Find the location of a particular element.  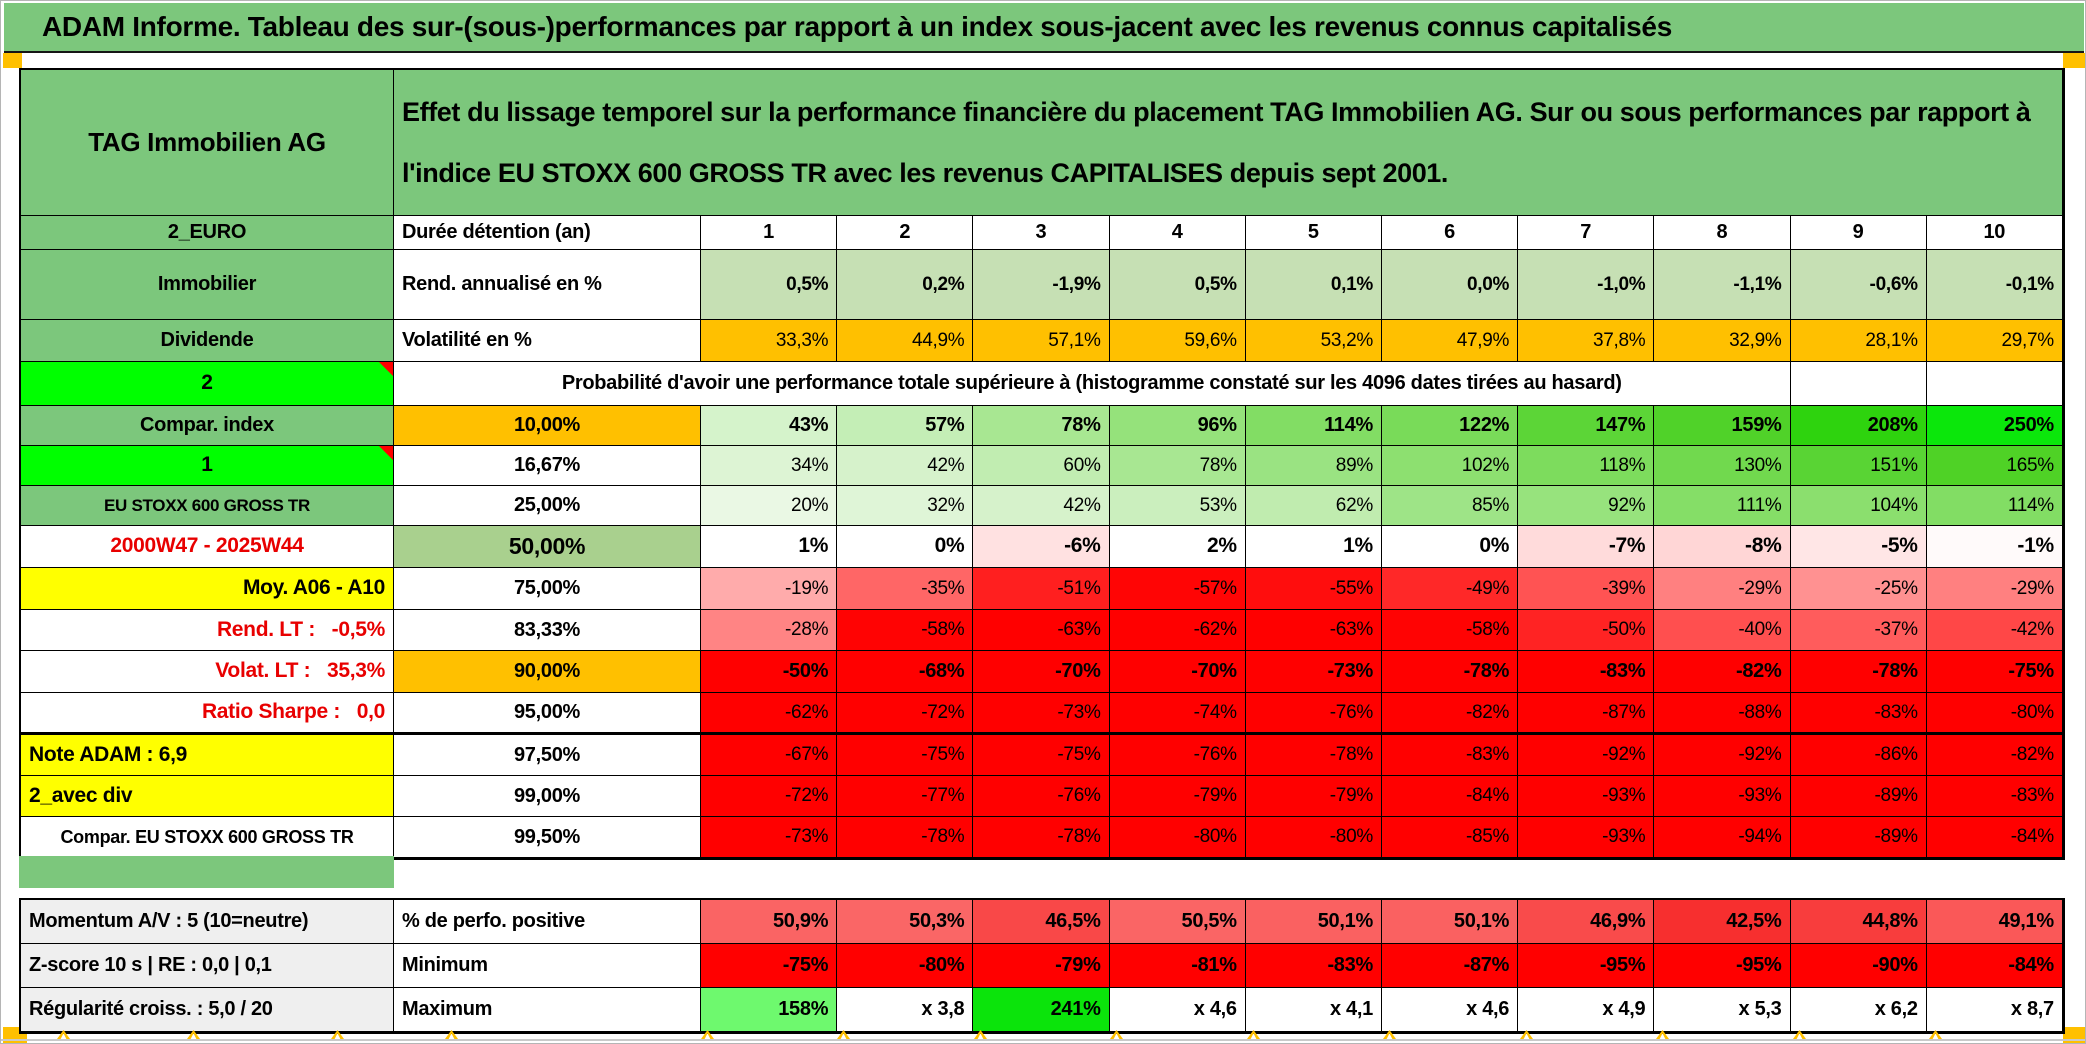

value-cell: 50,9% is located at coordinates (769, 922).